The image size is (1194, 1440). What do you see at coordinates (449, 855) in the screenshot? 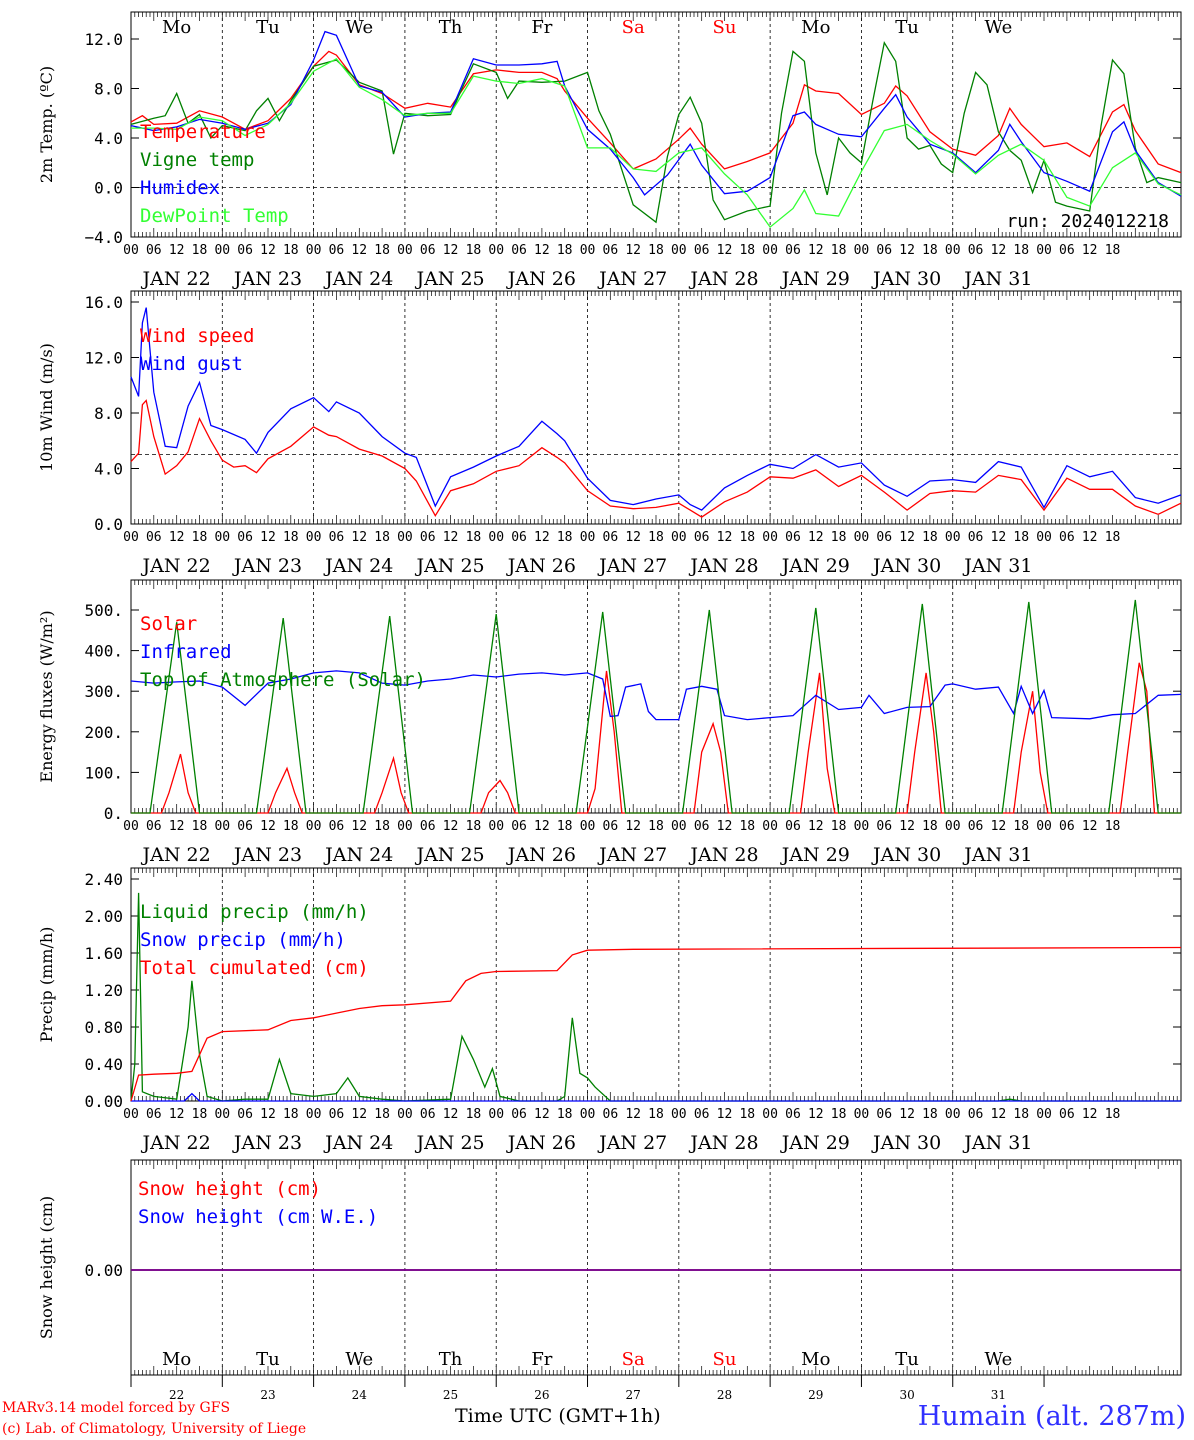
I see `date-label: JAN 25` at bounding box center [449, 855].